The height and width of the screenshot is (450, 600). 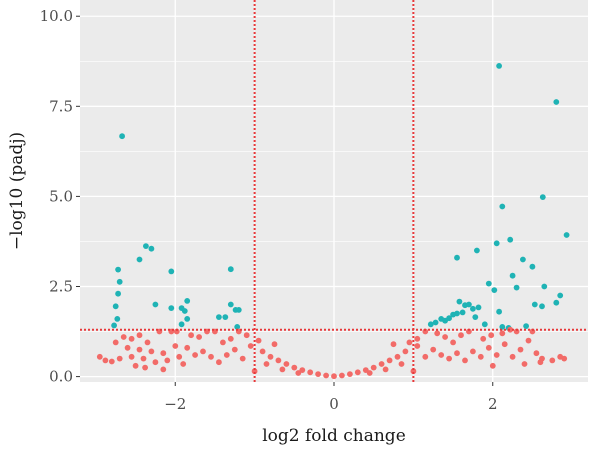 I want to click on y-axis-title: −log10 (padj), so click(x=17, y=191).